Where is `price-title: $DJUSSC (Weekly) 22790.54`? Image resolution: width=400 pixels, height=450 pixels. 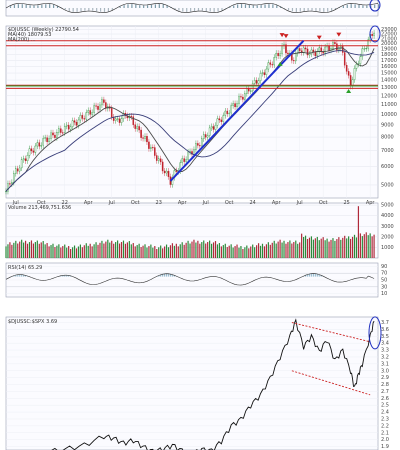 price-title: $DJUSSC (Weekly) 22790.54 is located at coordinates (43, 30).